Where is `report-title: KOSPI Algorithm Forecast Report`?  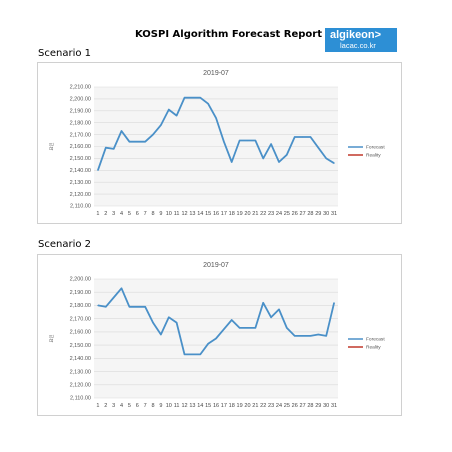
report-title: KOSPI Algorithm Forecast Report is located at coordinates (229, 34).